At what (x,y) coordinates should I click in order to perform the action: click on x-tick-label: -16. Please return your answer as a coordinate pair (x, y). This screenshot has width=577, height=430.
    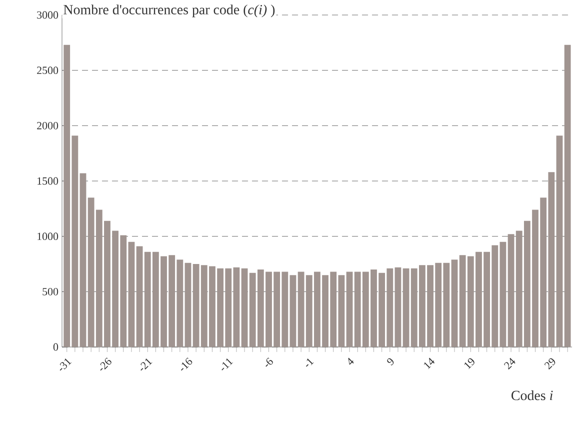
    Looking at the image, I should click on (186, 364).